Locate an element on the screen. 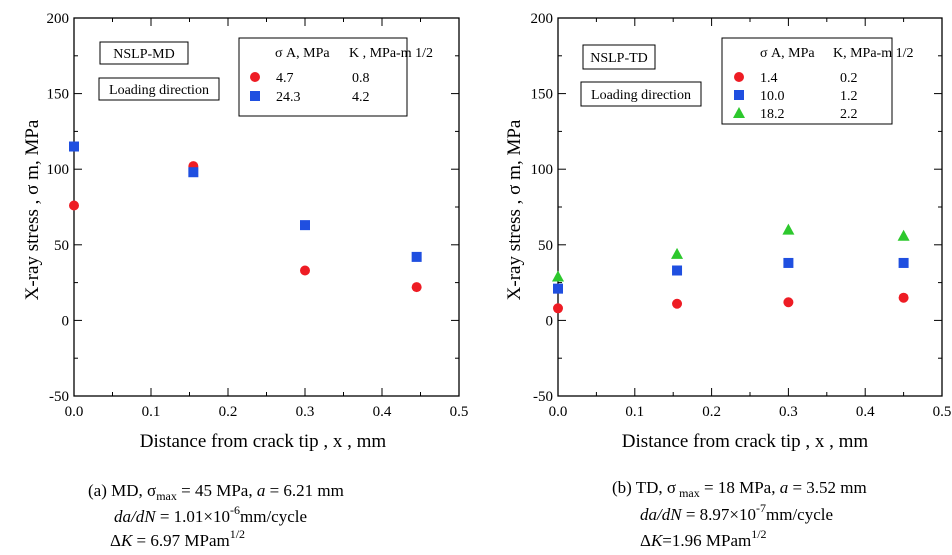 The height and width of the screenshot is (555, 952). legend-k-value: 4.2 is located at coordinates (361, 97).